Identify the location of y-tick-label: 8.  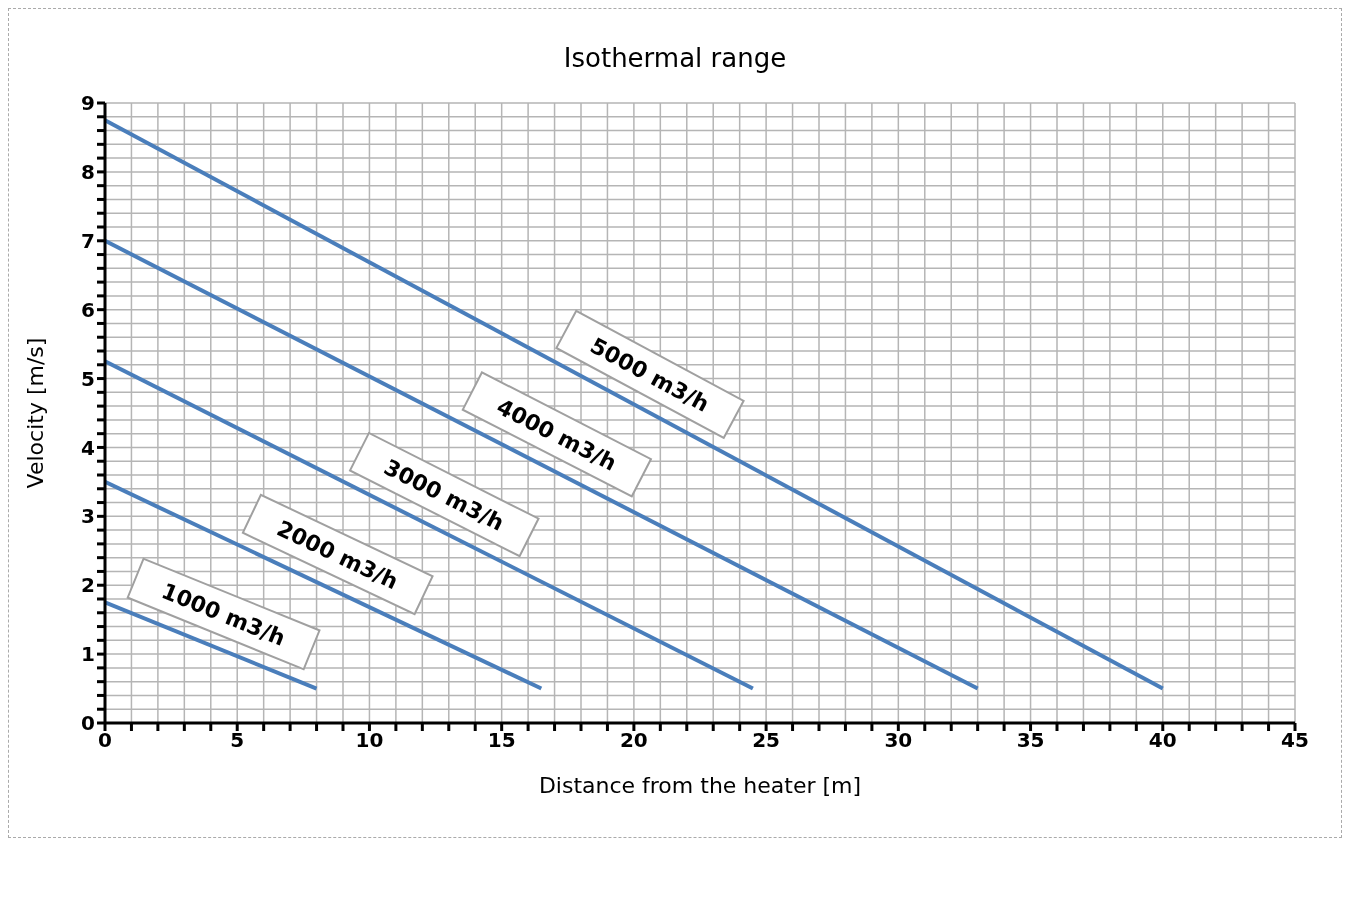
(88, 171).